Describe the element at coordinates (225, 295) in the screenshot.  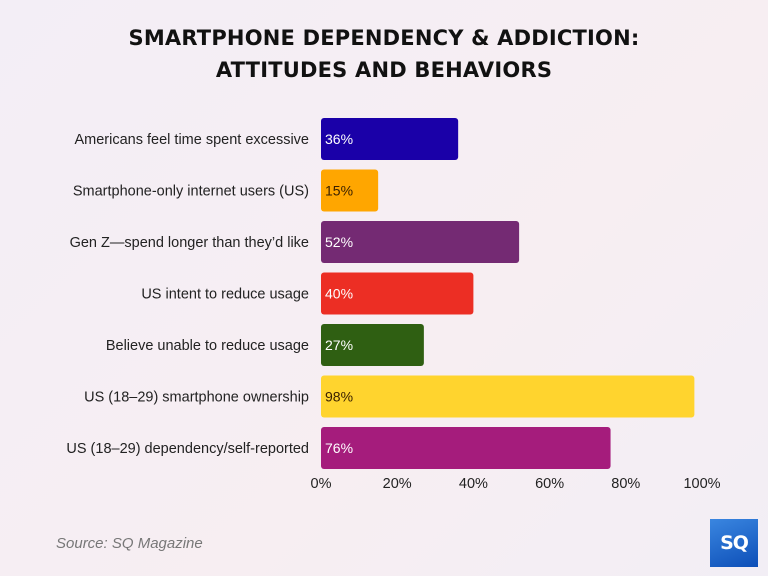
I see `category-label: US intent to reduce usage` at that location.